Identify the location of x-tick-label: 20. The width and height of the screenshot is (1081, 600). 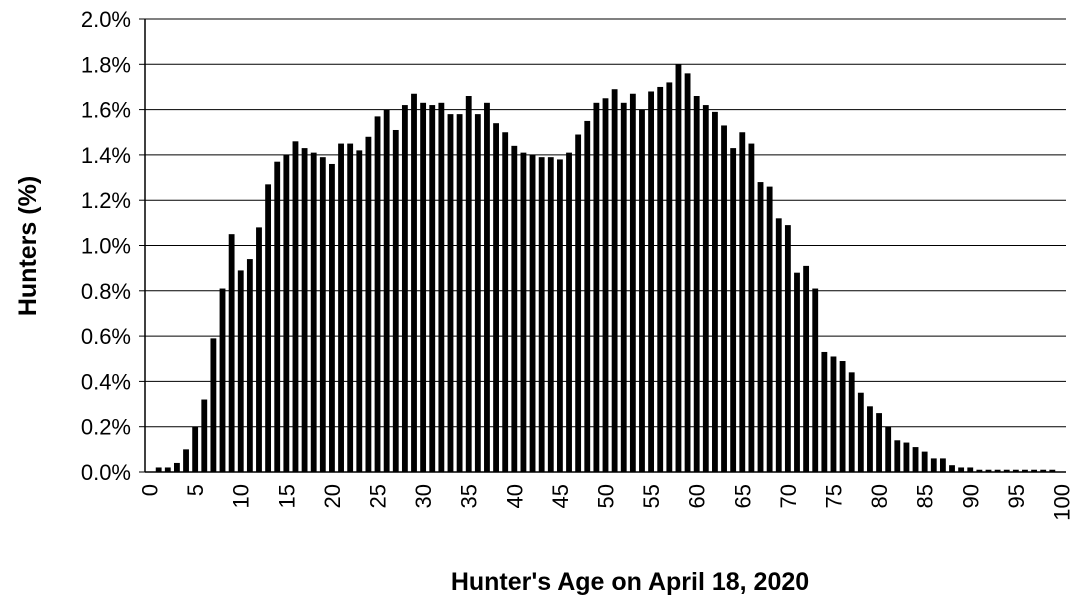
(332, 496).